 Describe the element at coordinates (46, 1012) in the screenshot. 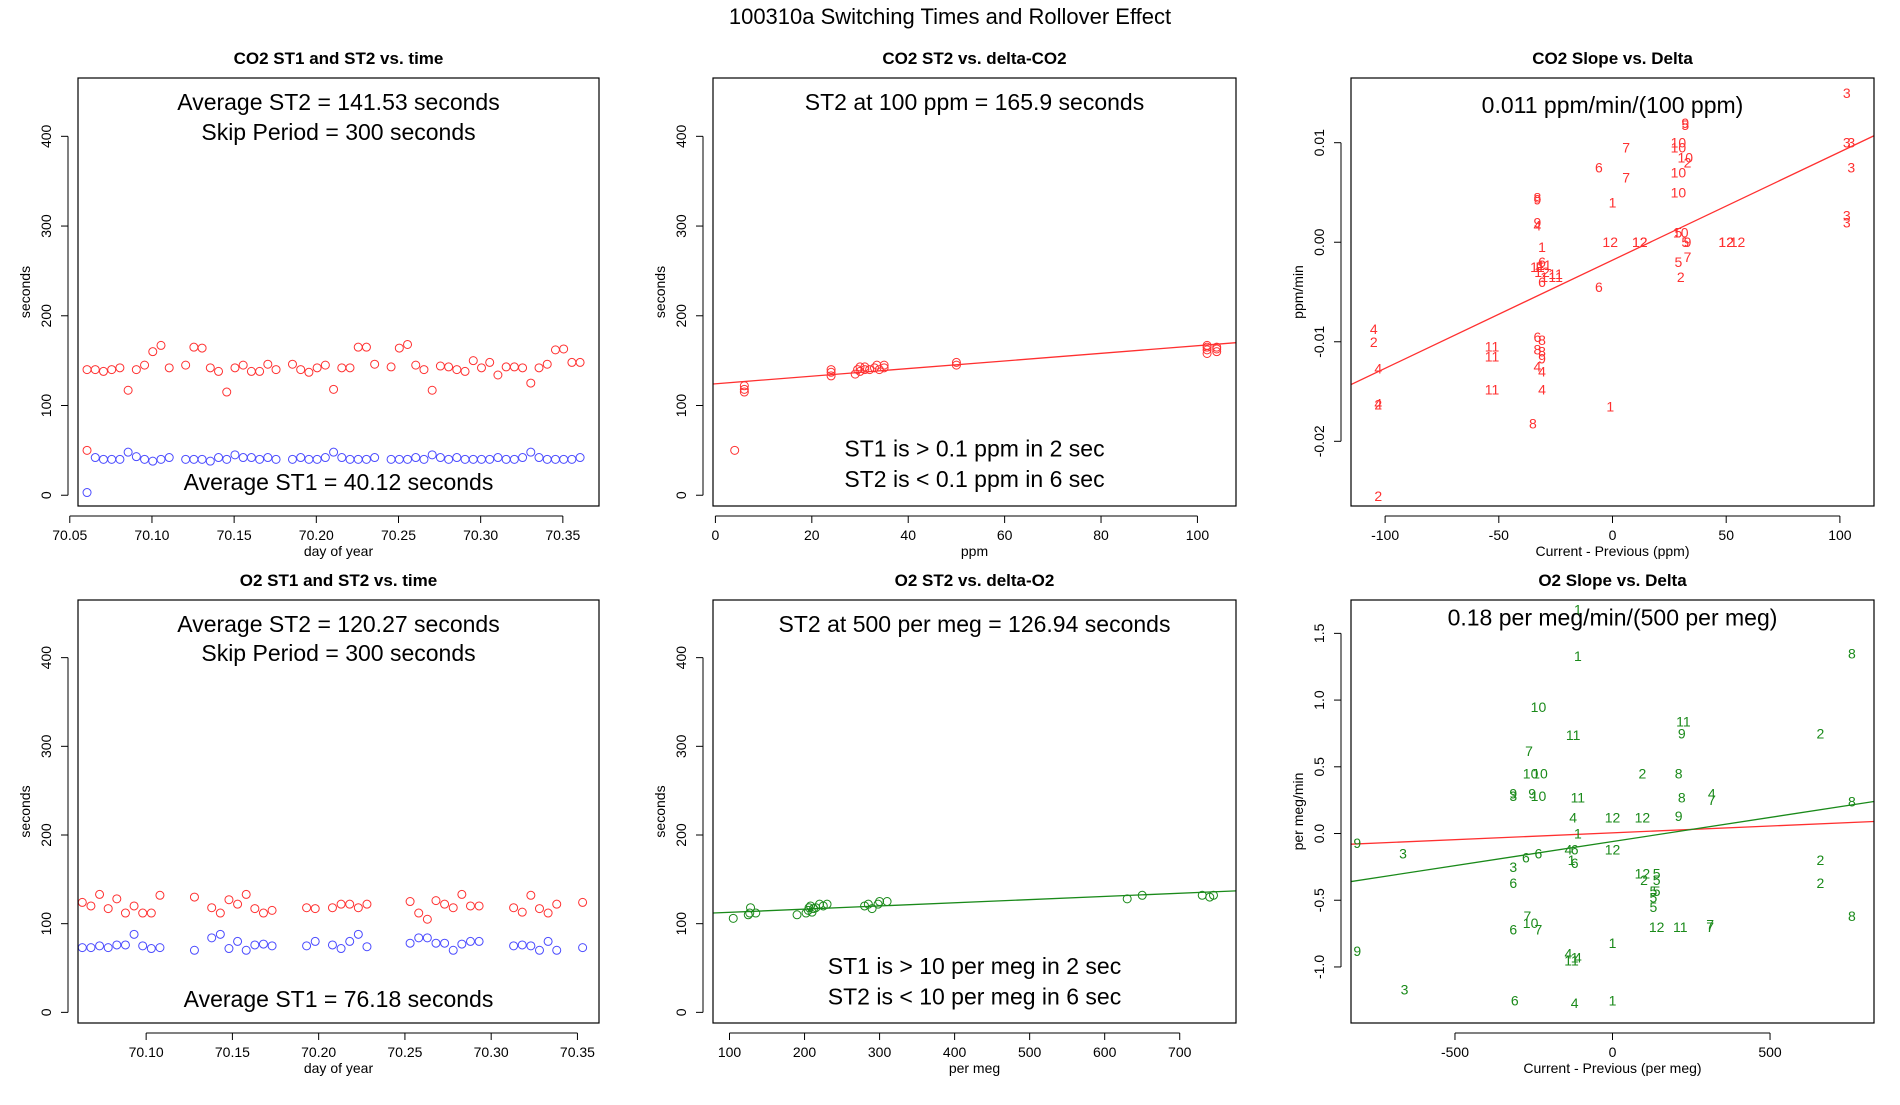

I see `y-tick-label: 0` at that location.